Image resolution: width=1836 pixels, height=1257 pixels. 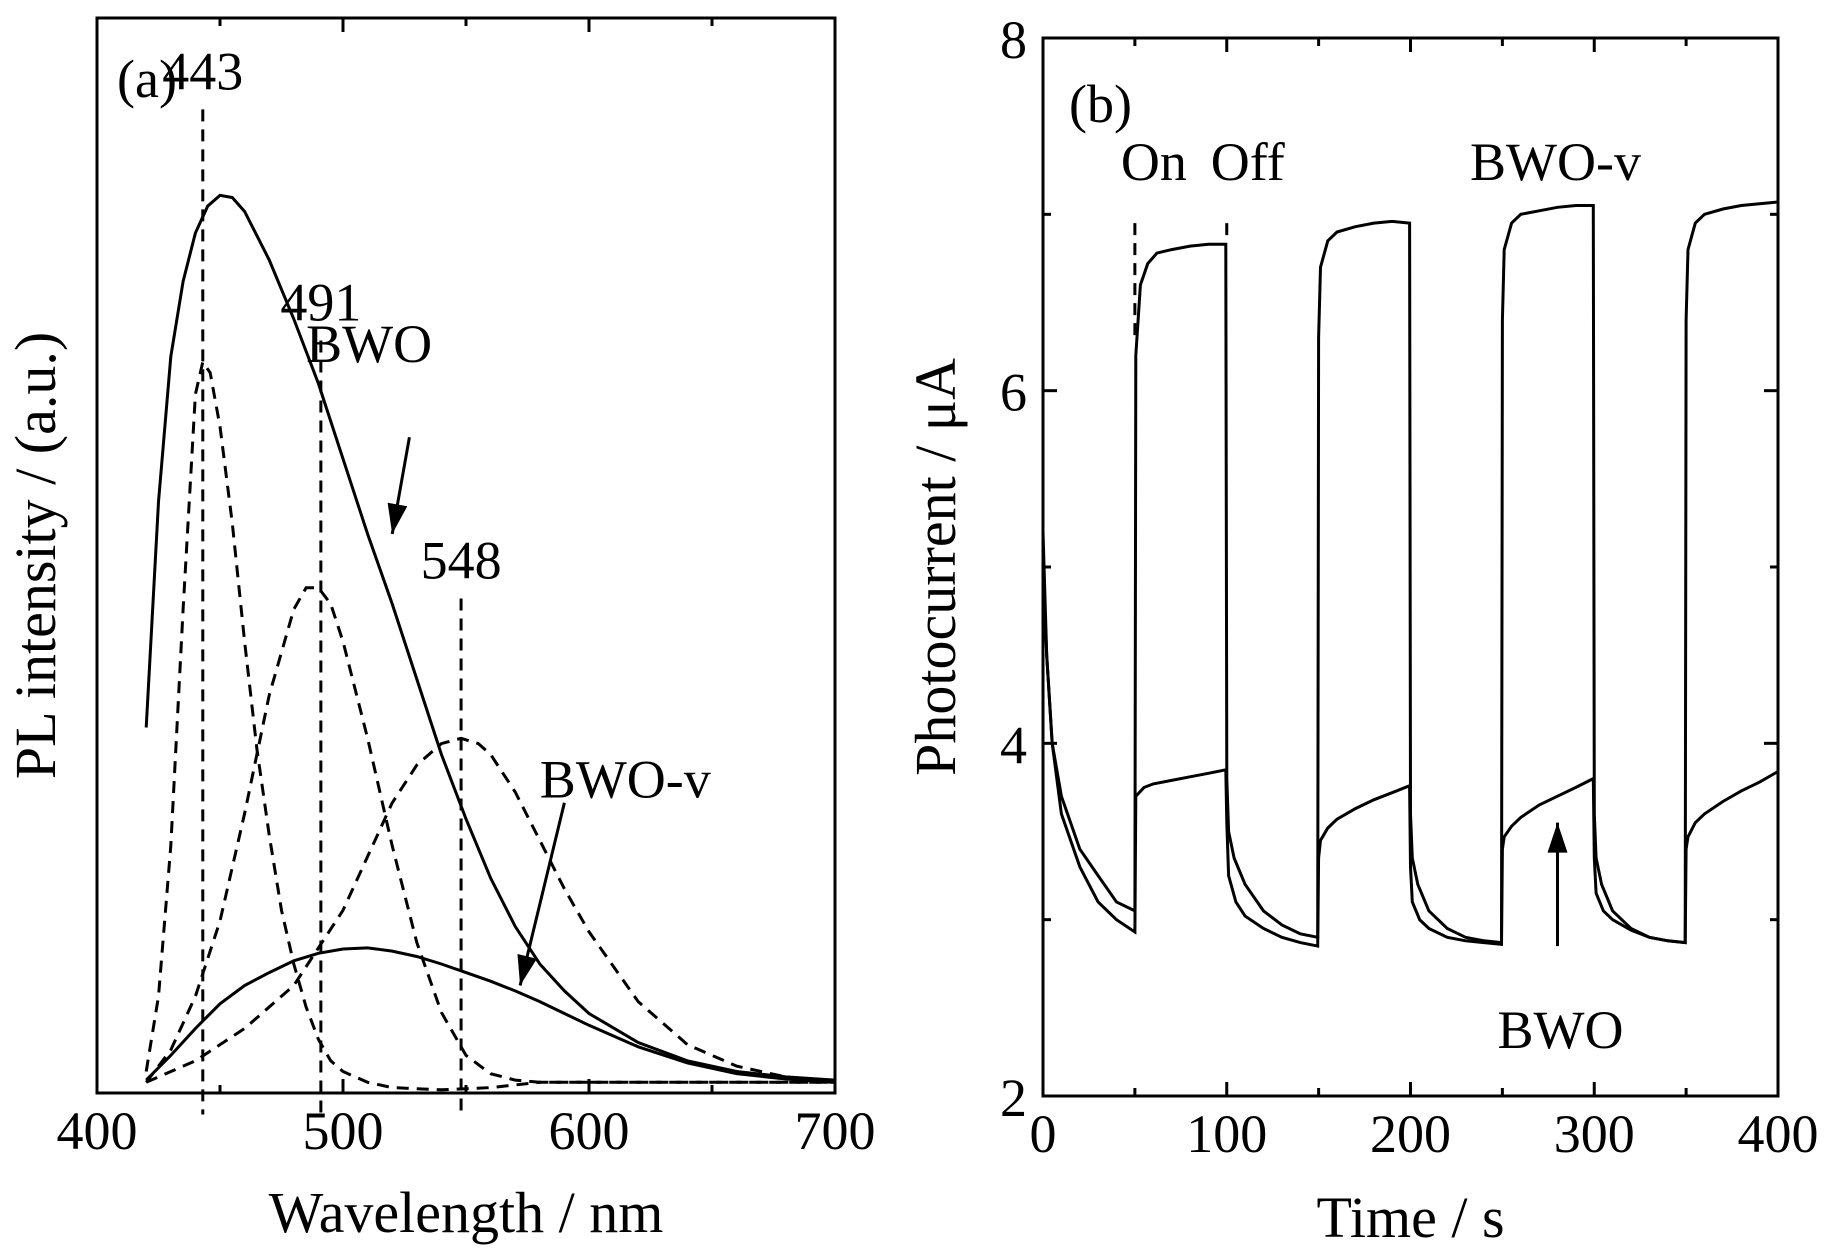 I want to click on x-tick-label-a: 500, so click(x=343, y=1131).